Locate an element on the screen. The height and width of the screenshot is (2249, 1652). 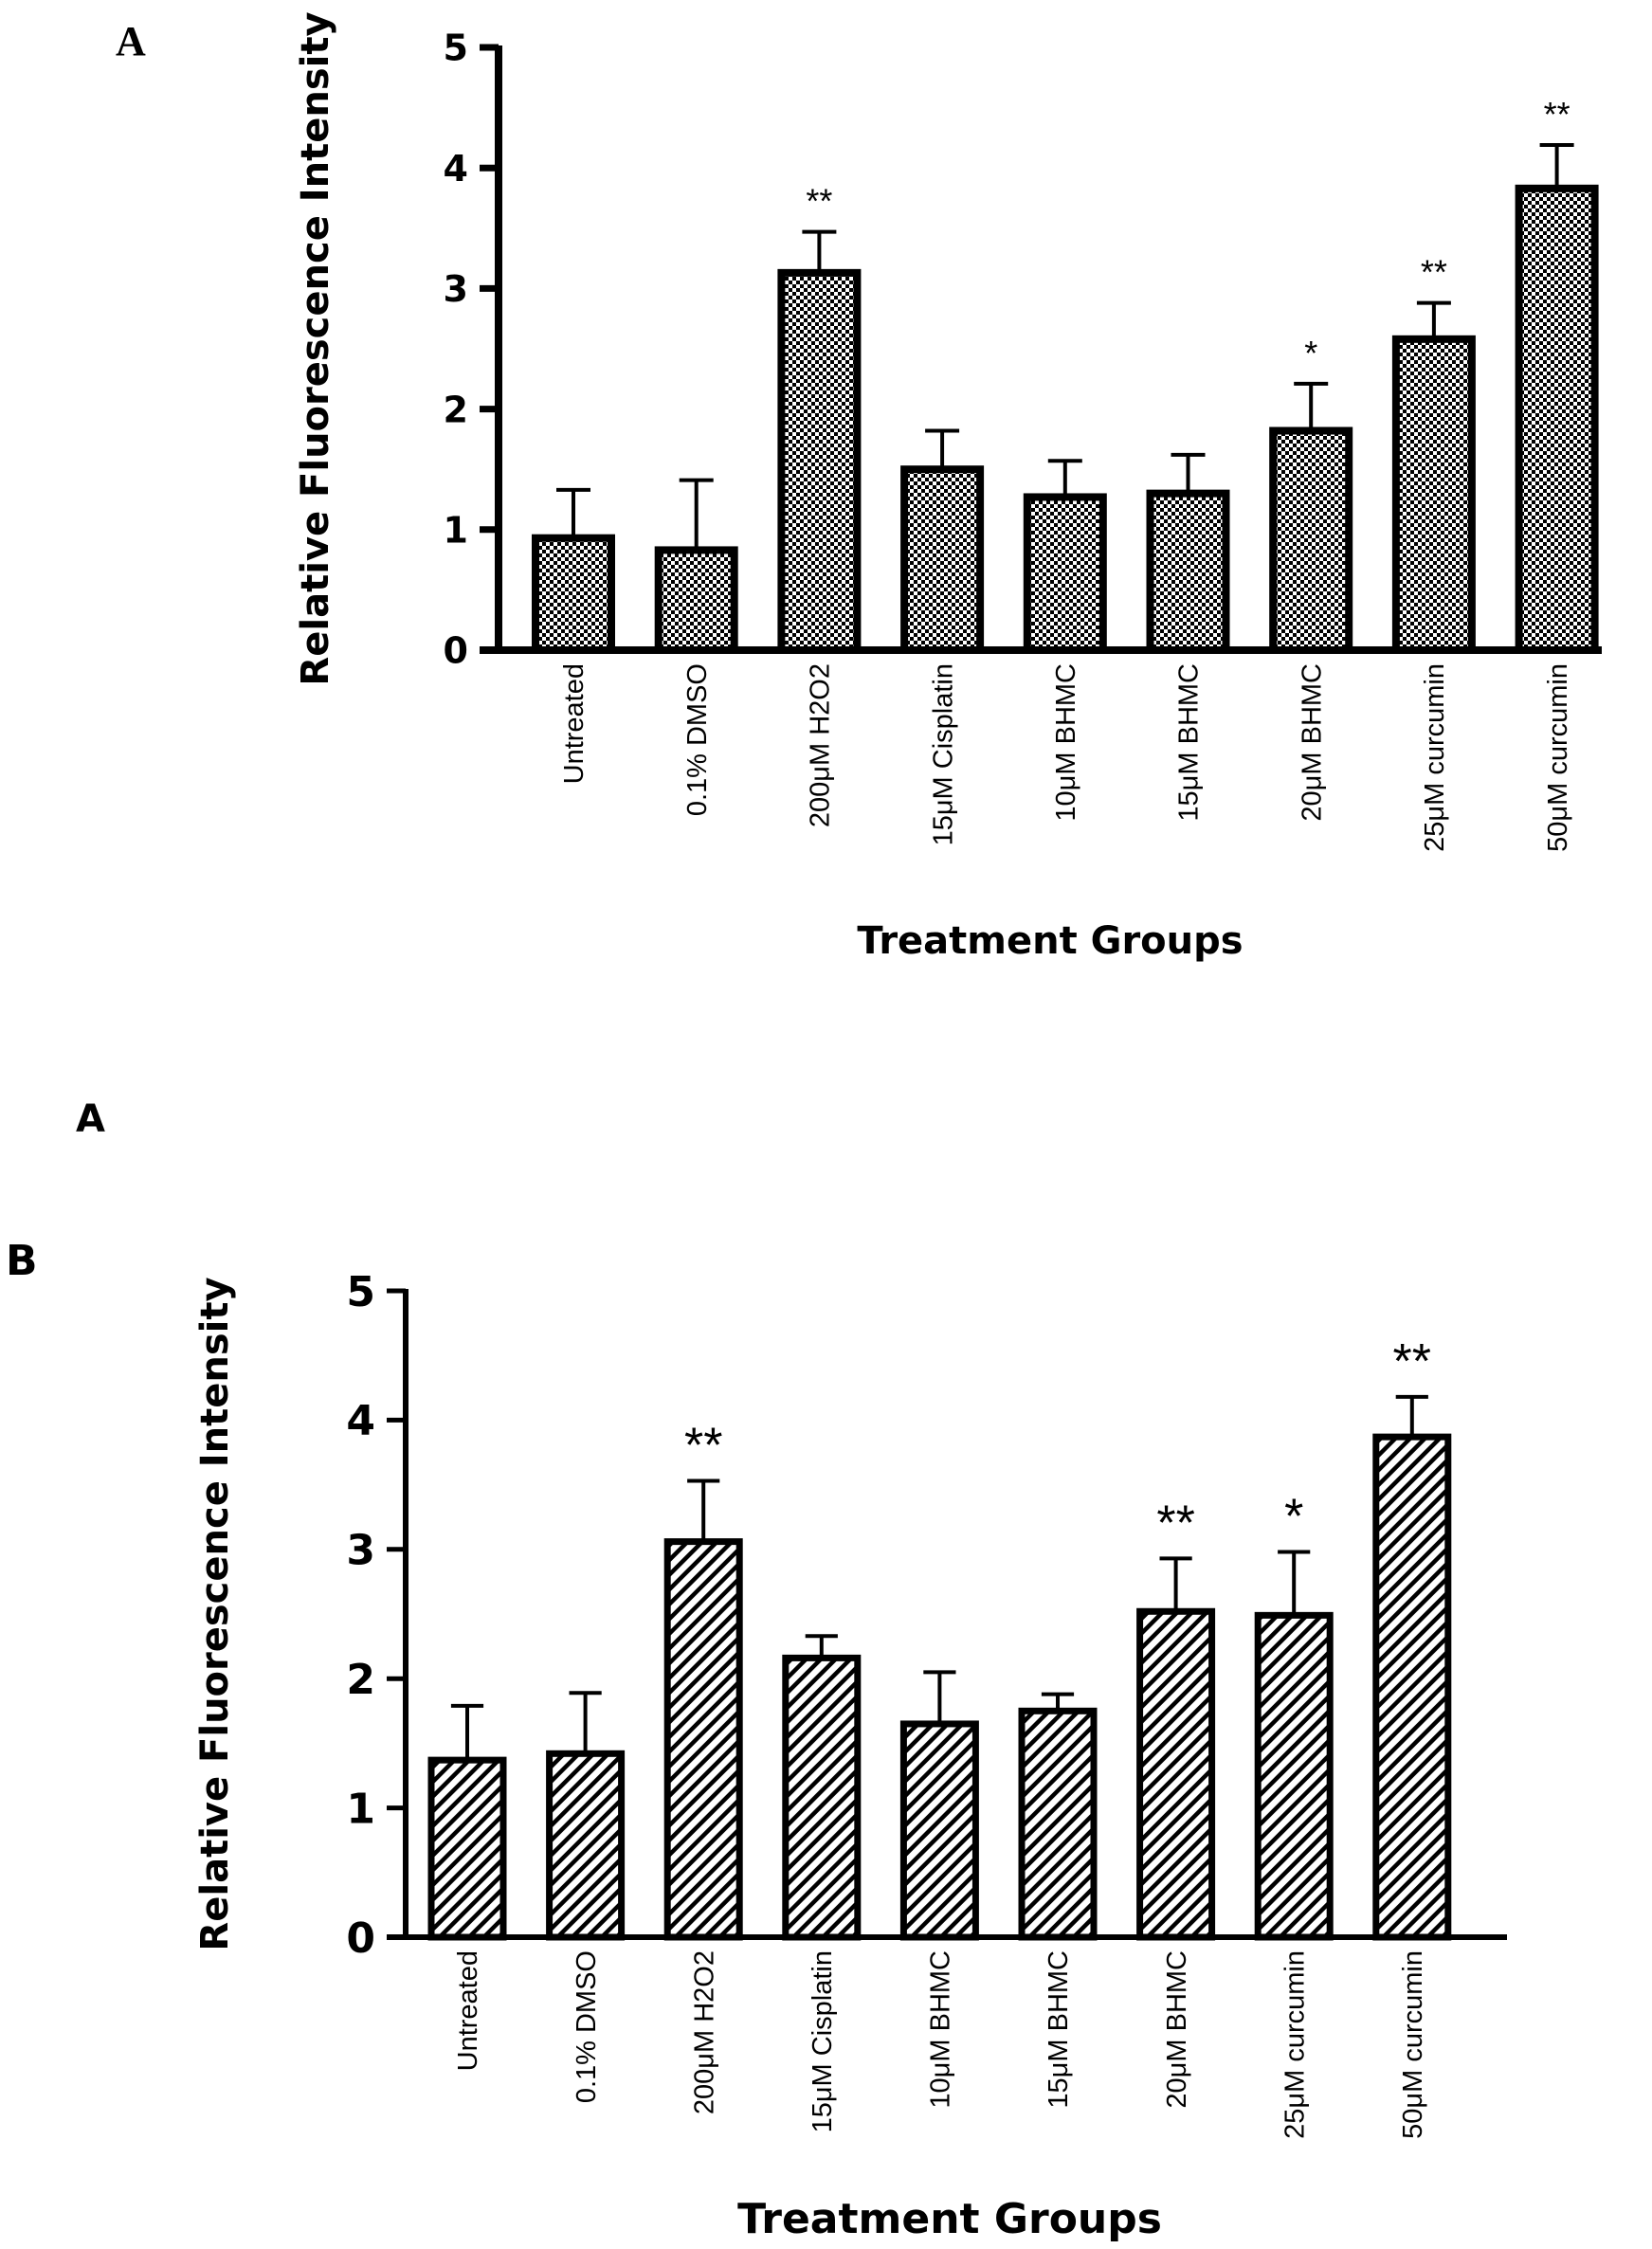
panel-label-bottom: B is located at coordinates (22, 1261).